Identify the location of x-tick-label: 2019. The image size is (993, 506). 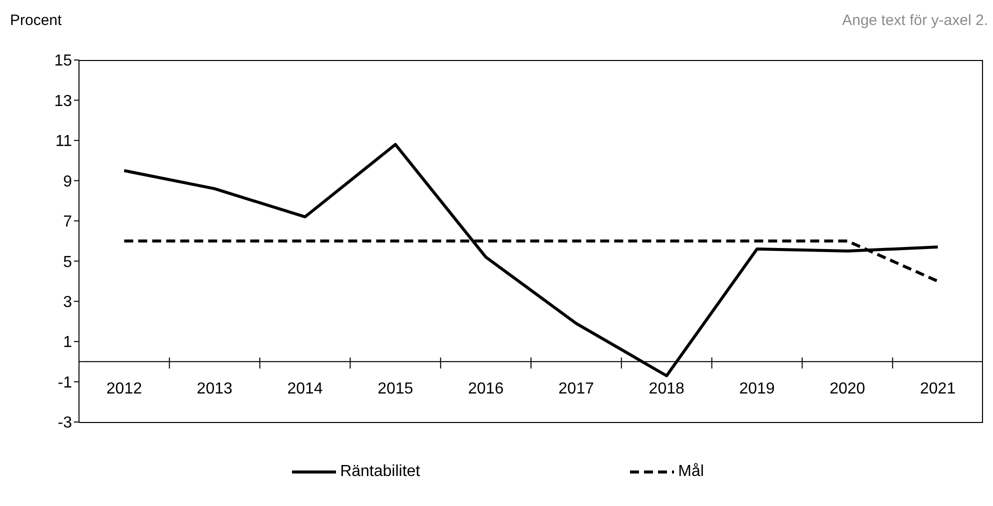
(757, 389).